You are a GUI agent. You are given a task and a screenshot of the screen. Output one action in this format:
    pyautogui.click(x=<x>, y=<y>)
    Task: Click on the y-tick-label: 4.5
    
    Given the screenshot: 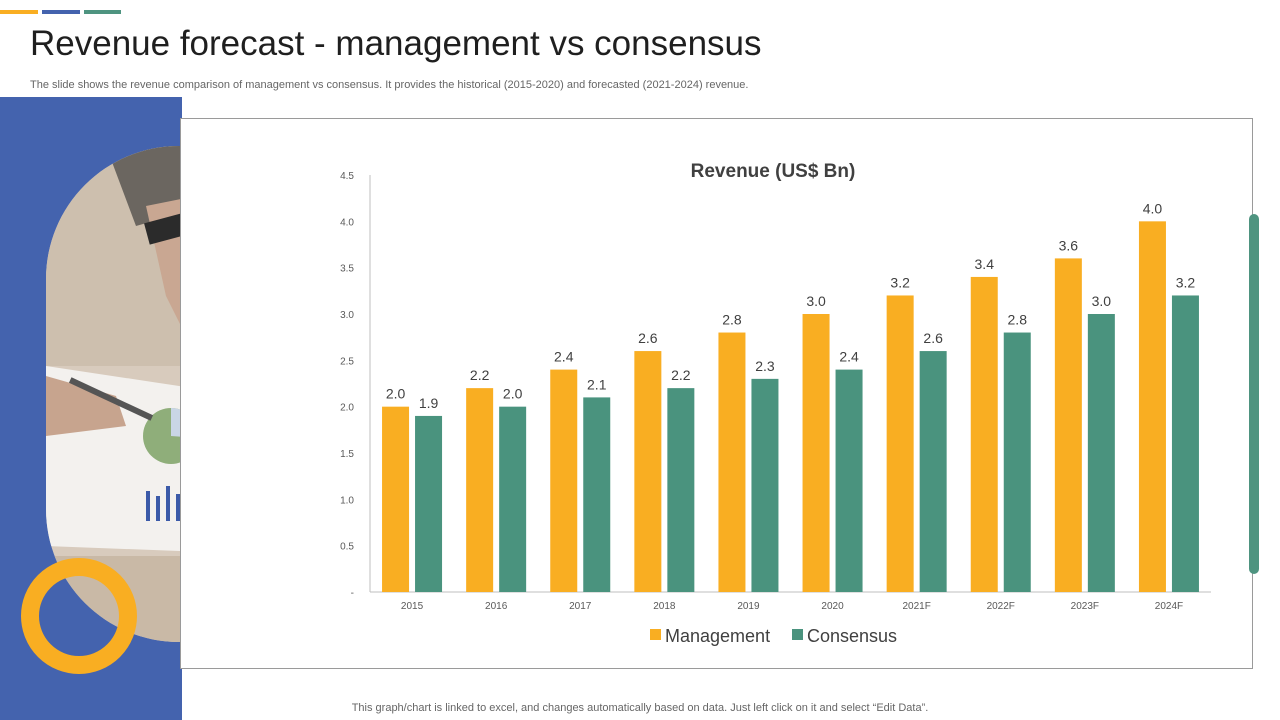 What is the action you would take?
    pyautogui.click(x=347, y=176)
    